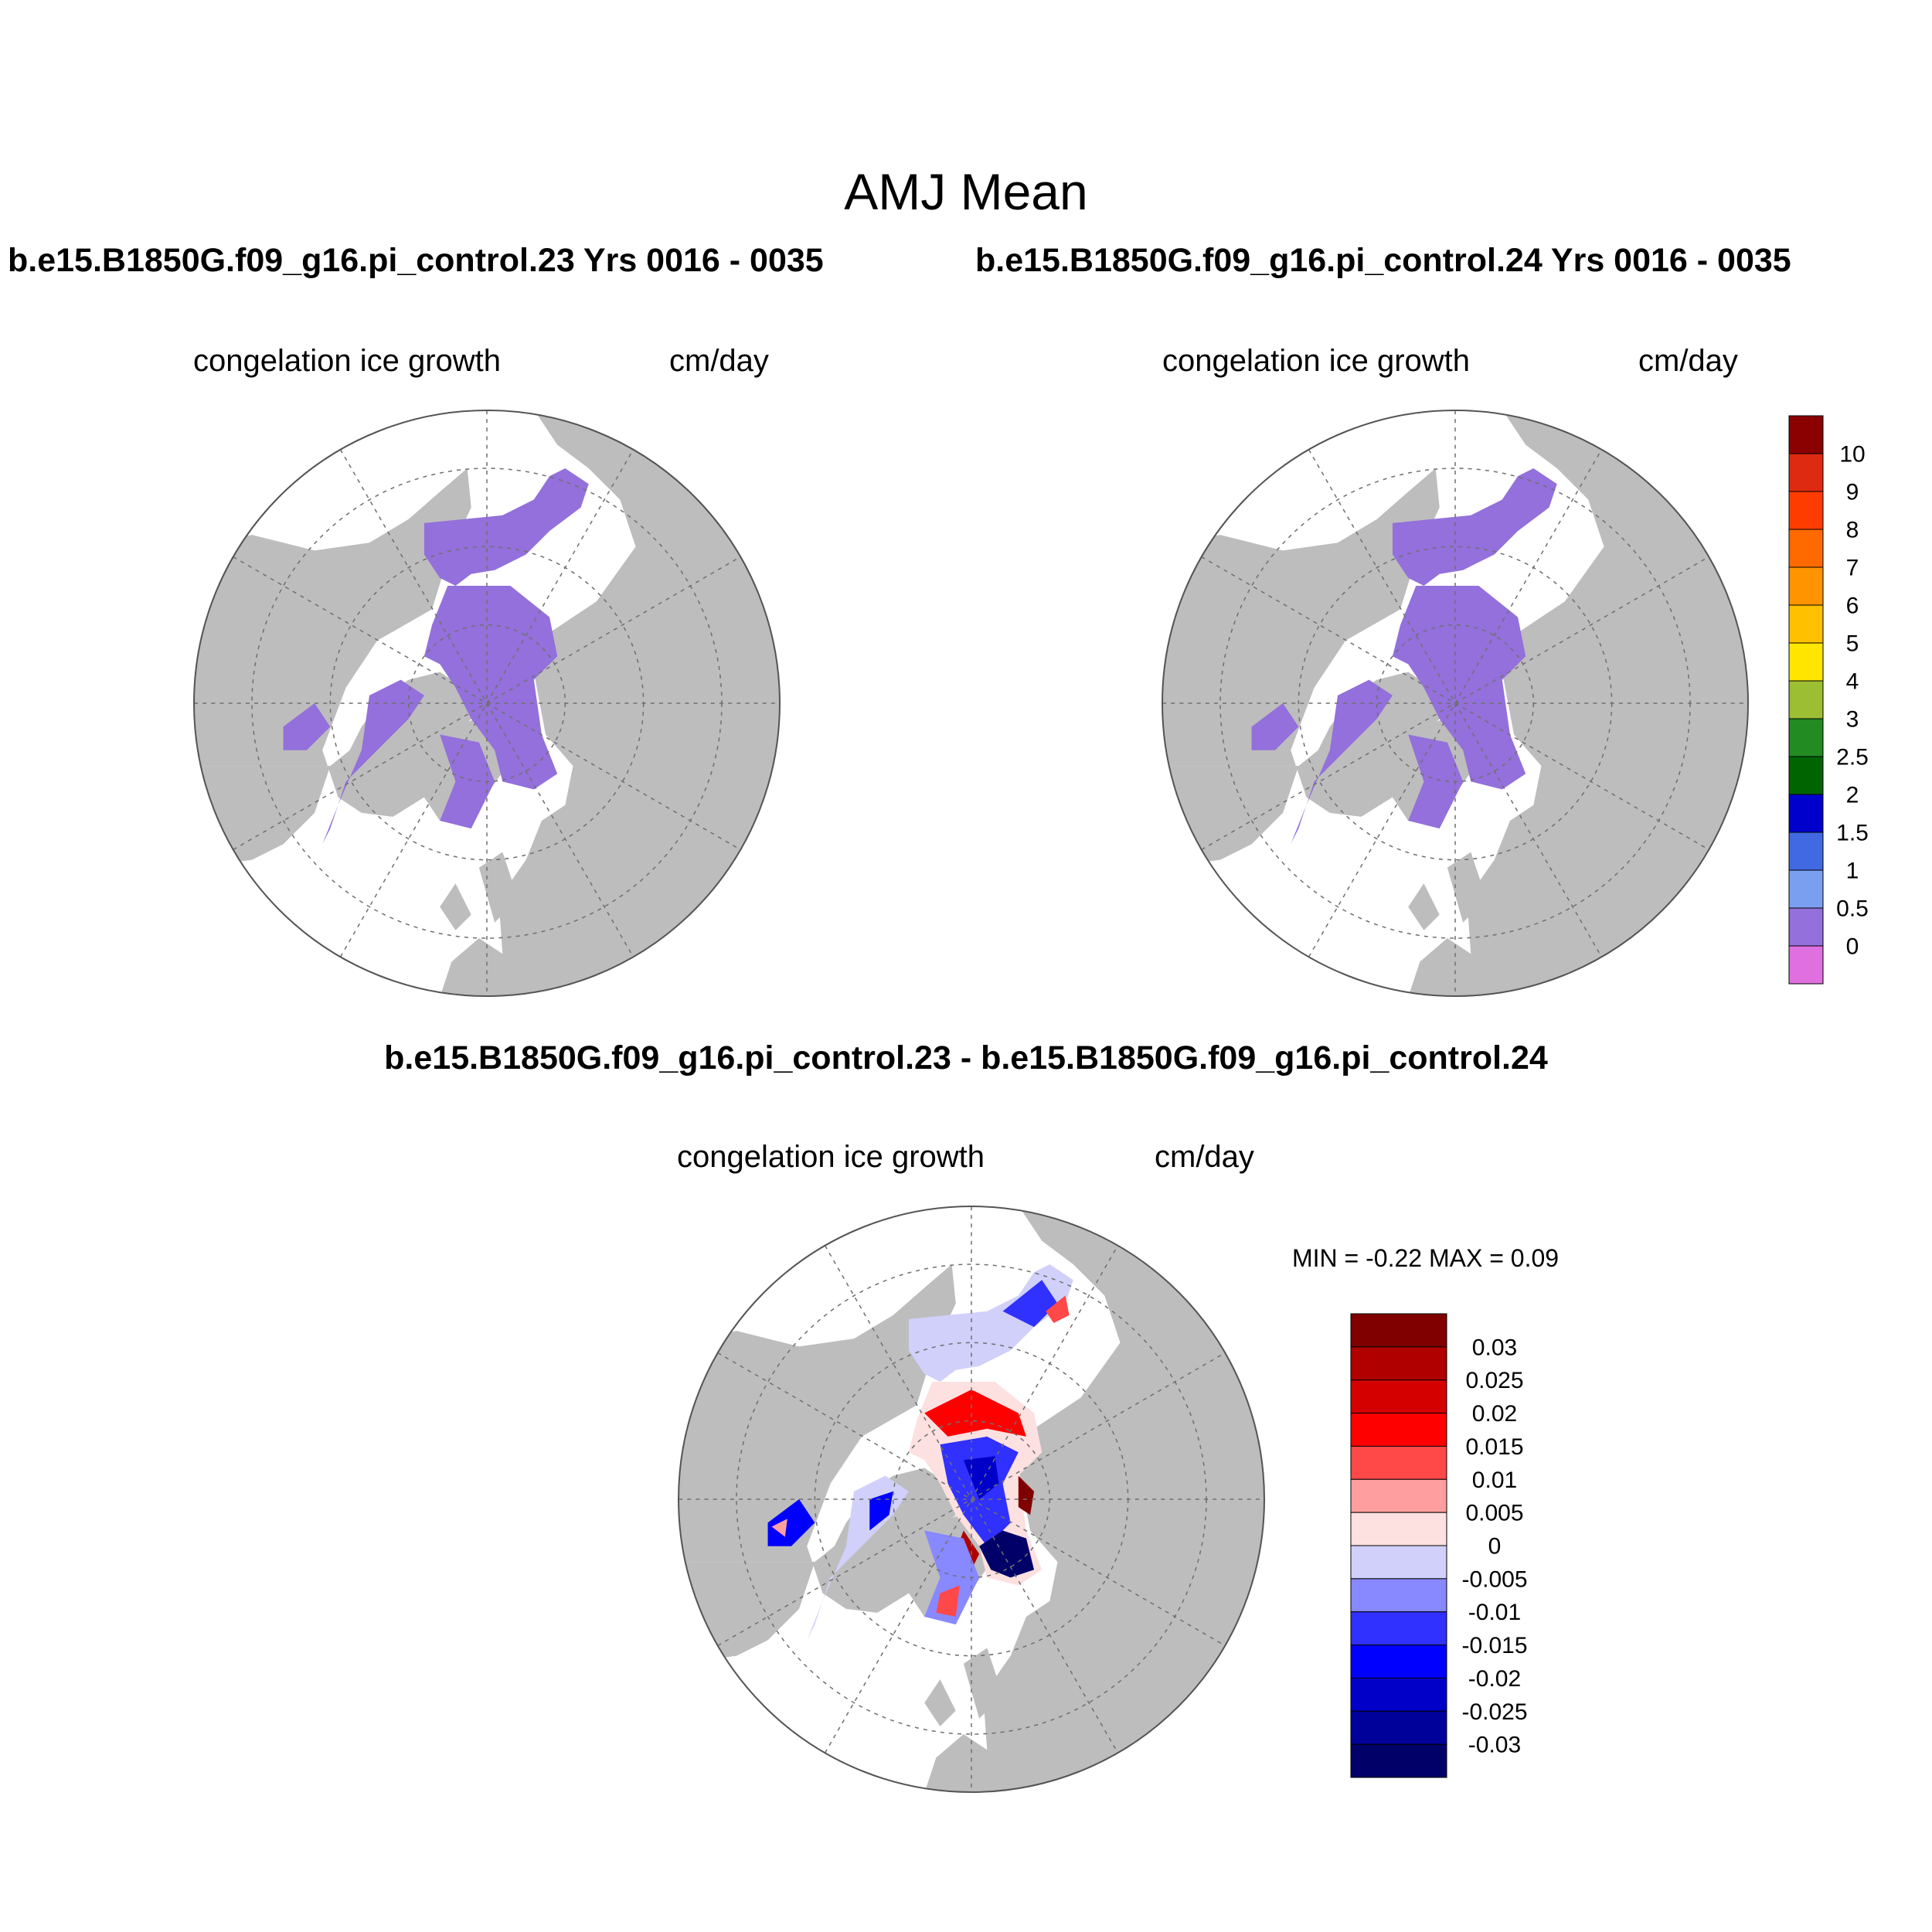  I want to click on colorbar-mean-label-3: 7, so click(1853, 568).